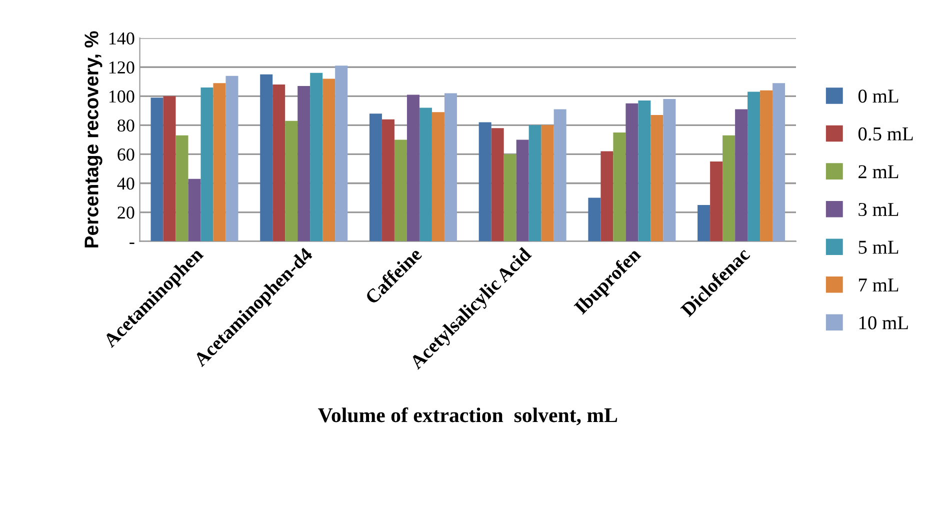 The width and height of the screenshot is (951, 508). What do you see at coordinates (126, 125) in the screenshot?
I see `y-tick-label: 80` at bounding box center [126, 125].